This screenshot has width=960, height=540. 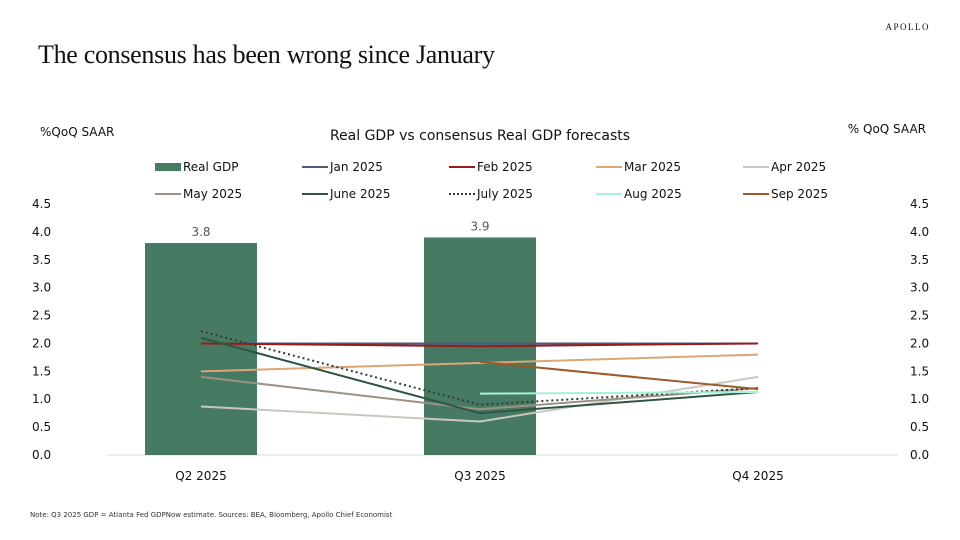 I want to click on y-tick-right: 1.5, so click(x=919, y=371).